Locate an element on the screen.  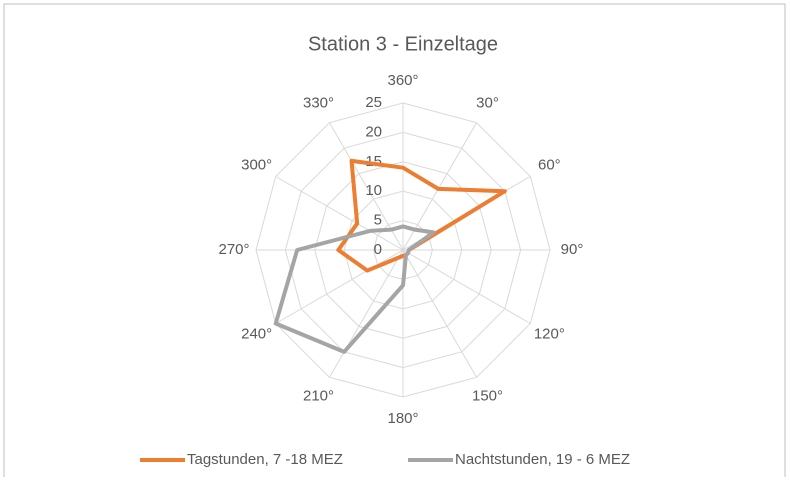
tick-label: 20 is located at coordinates (373, 131).